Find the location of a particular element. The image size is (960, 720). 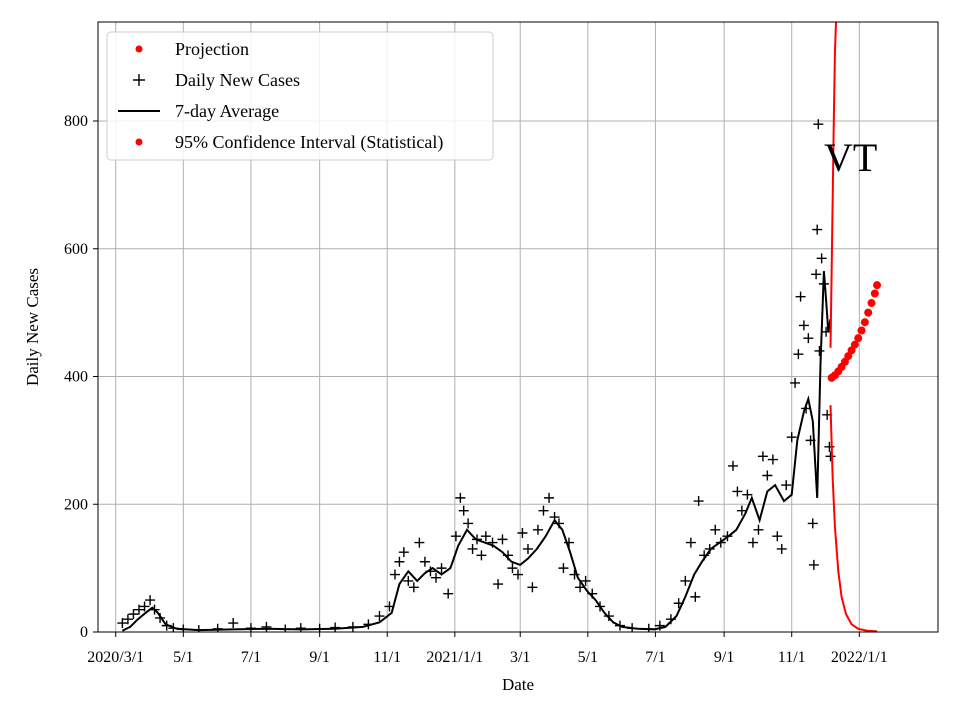

legend-entry: 95% Confidence Interval (Statistical) is located at coordinates (289, 142).